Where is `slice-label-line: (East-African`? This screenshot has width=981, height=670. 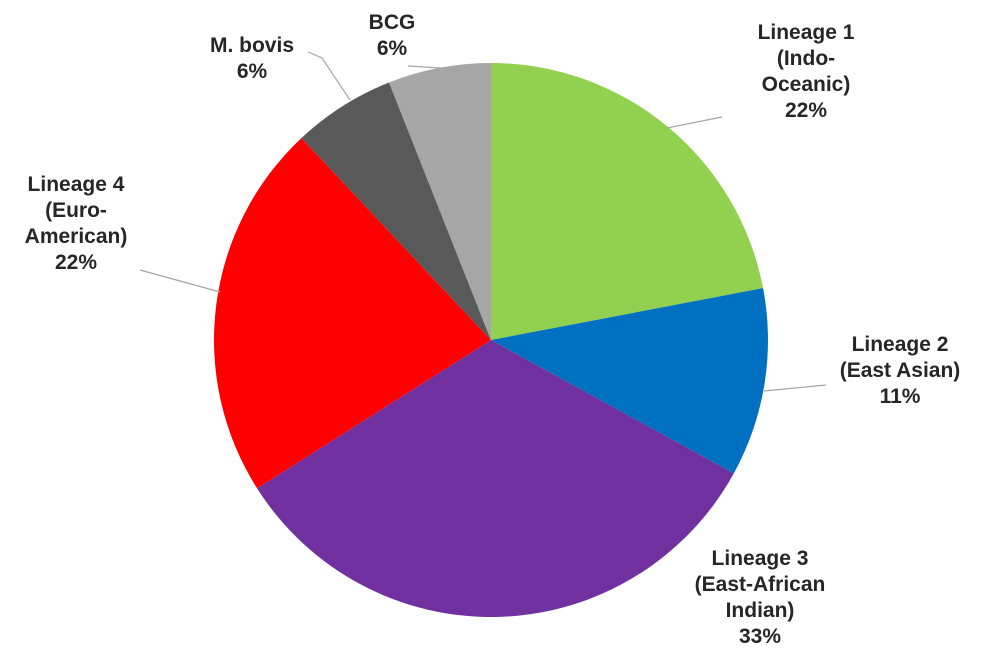 slice-label-line: (East-African is located at coordinates (760, 584).